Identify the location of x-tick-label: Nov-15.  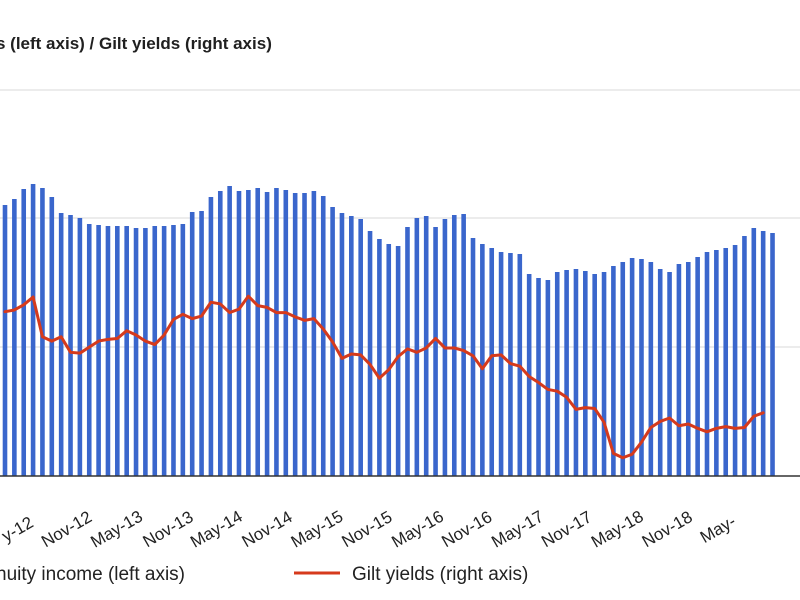
(366, 529).